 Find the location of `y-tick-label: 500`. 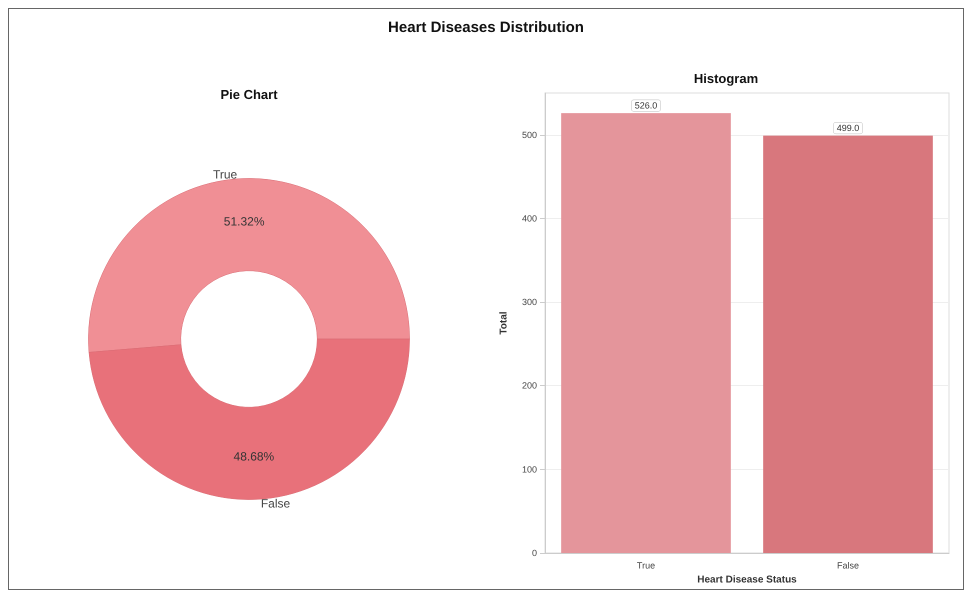

y-tick-label: 500 is located at coordinates (529, 135).